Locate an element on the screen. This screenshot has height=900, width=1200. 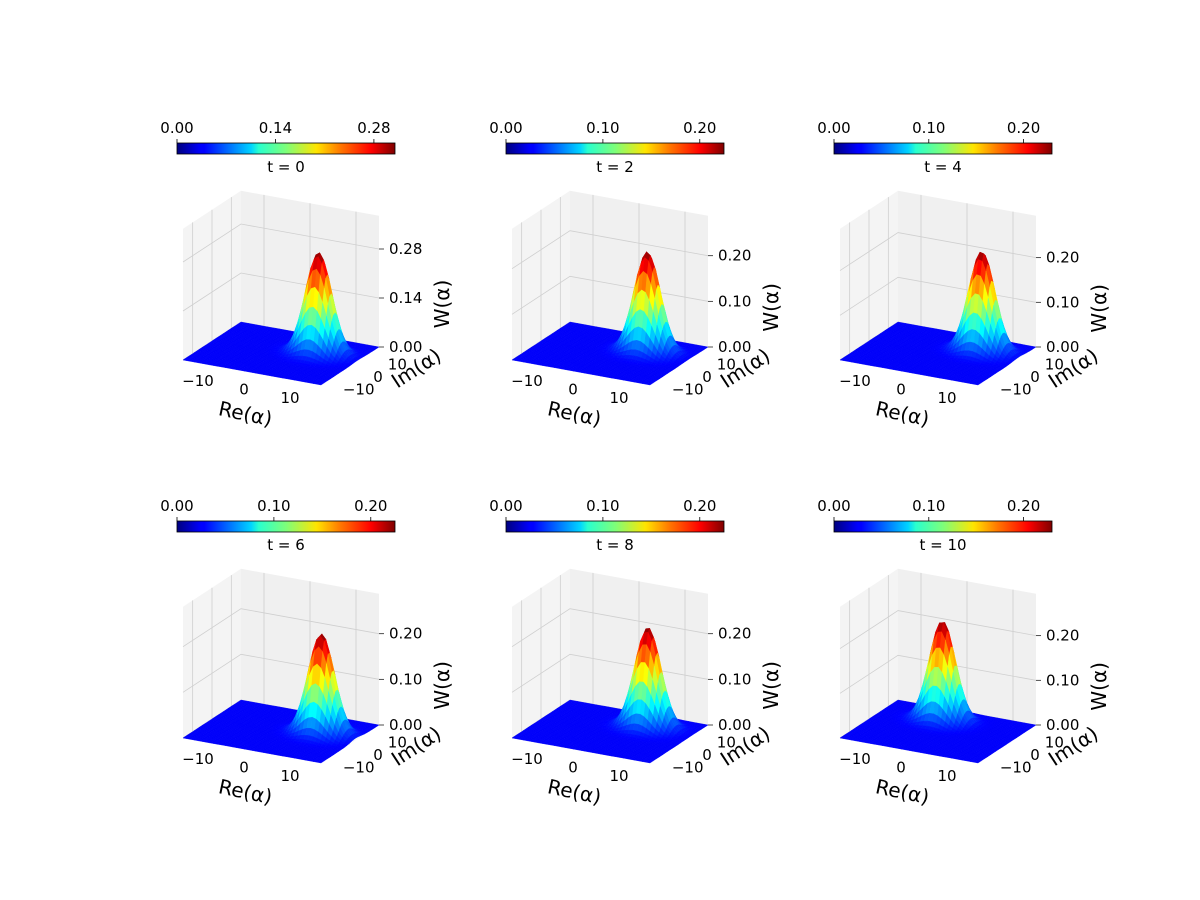
z-tick-label: 0.14 is located at coordinates (405, 298).